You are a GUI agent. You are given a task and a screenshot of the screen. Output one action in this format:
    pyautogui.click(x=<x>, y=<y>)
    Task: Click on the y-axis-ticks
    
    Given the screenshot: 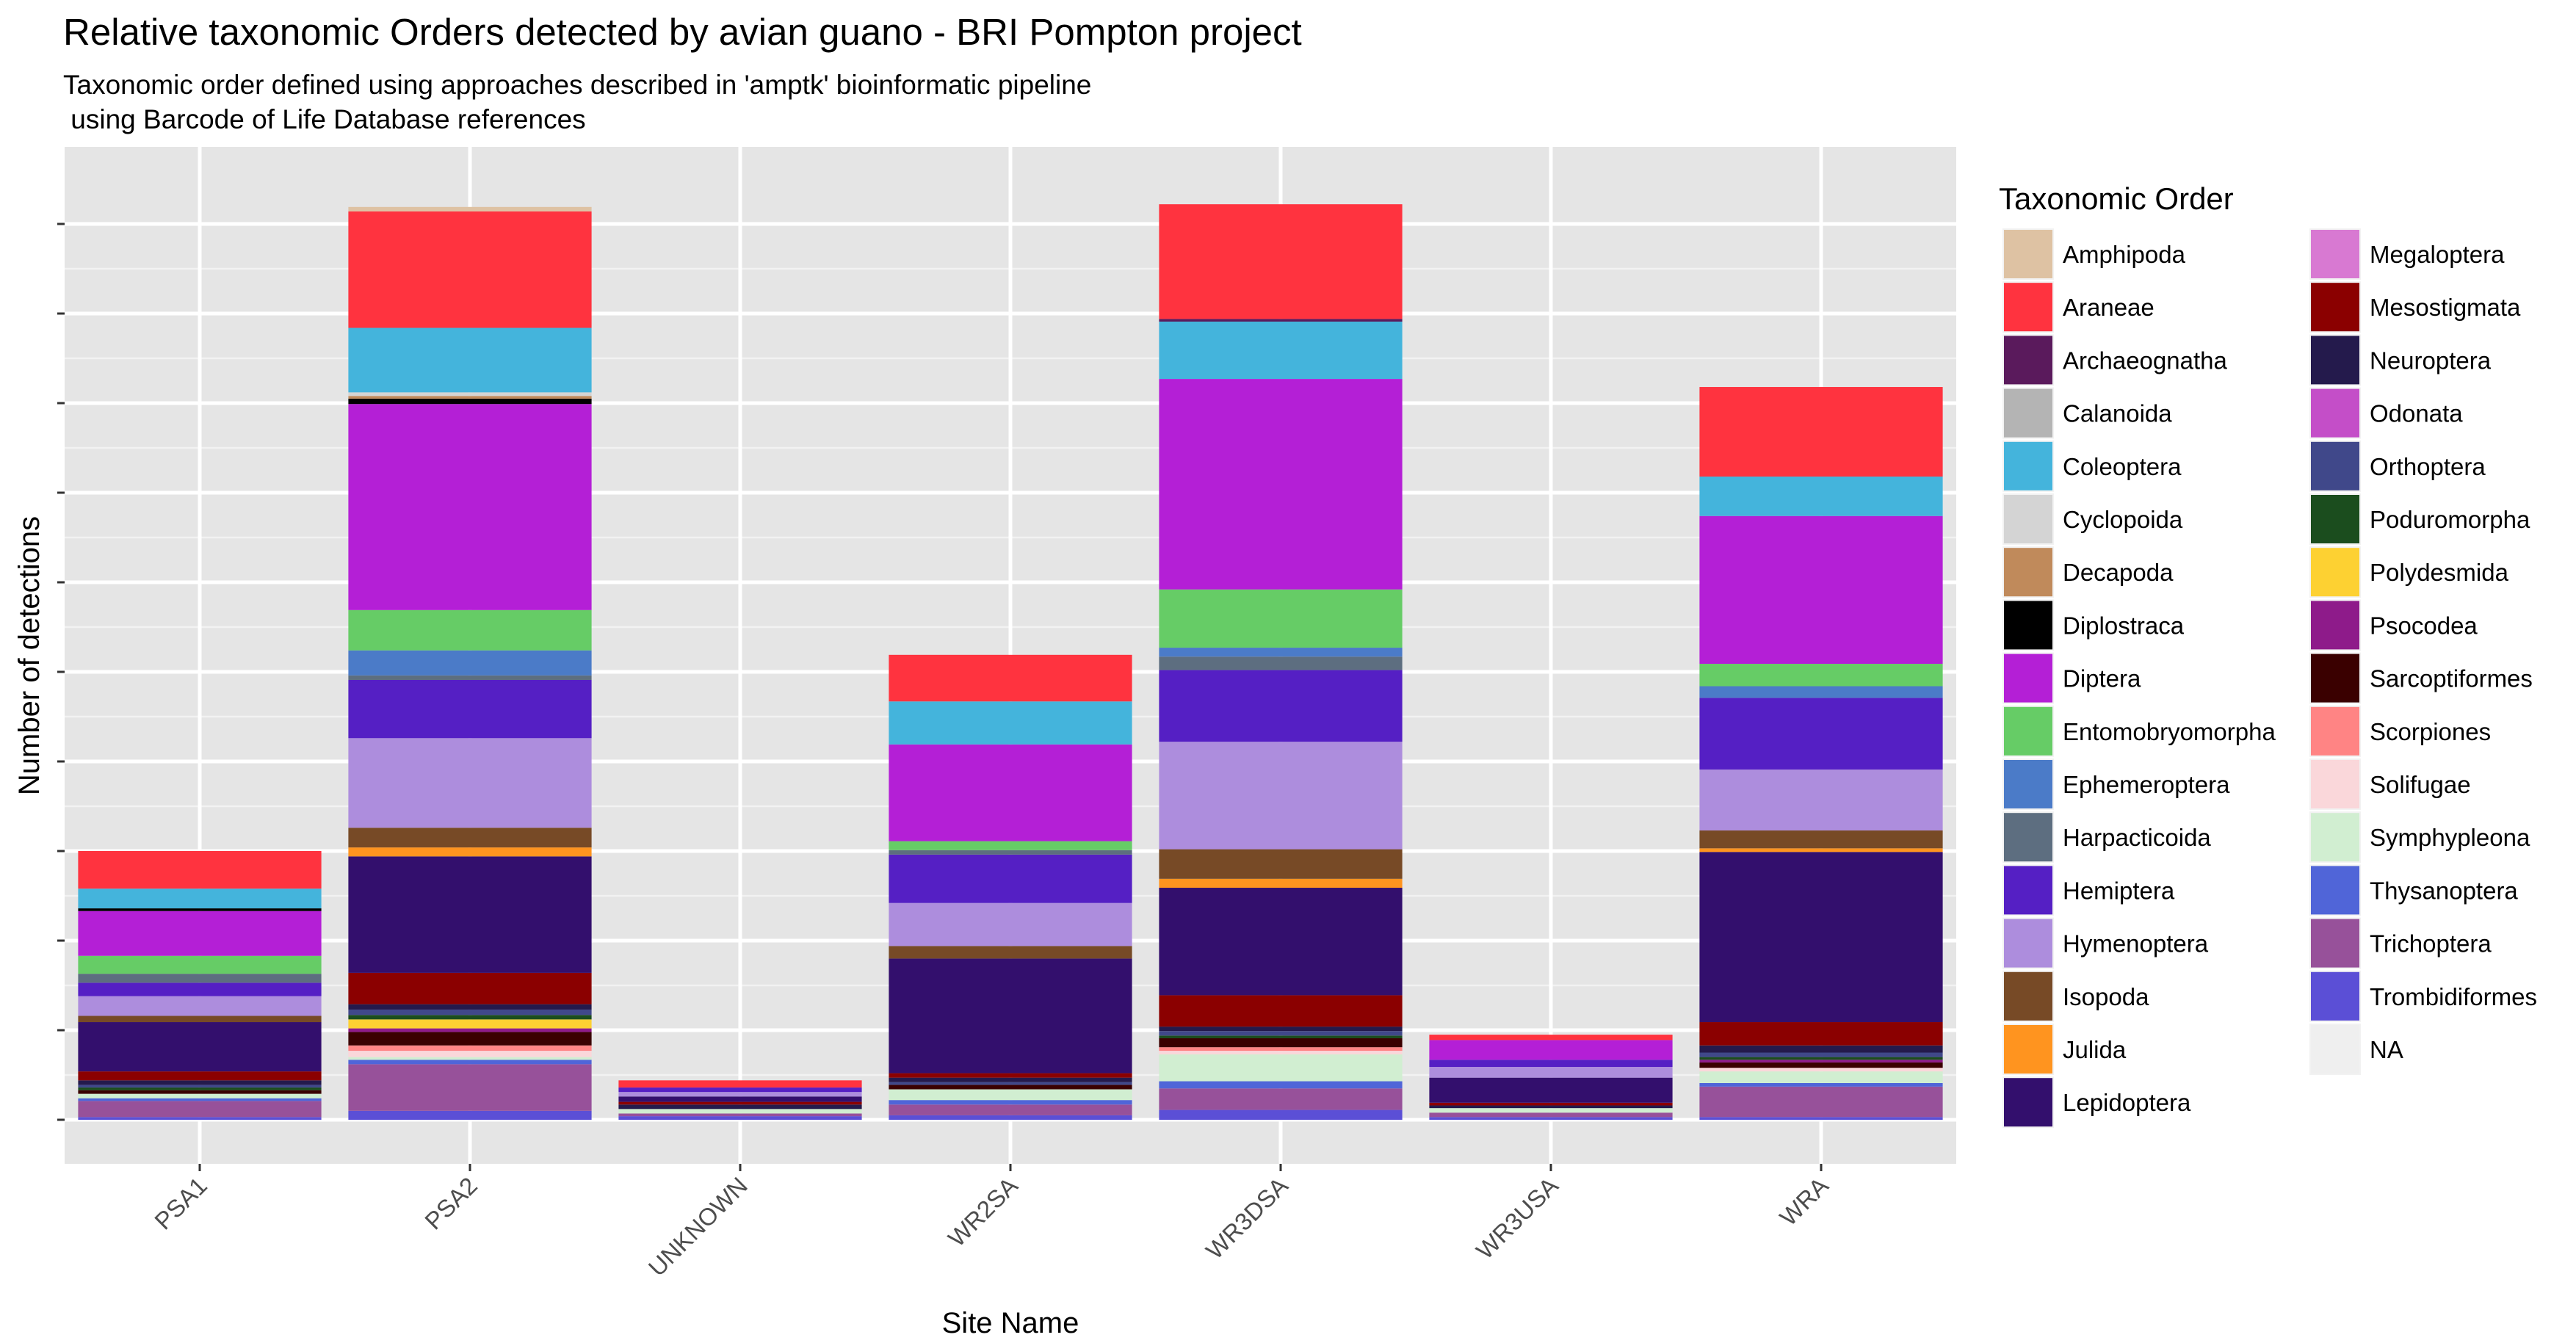 What is the action you would take?
    pyautogui.click(x=61, y=671)
    